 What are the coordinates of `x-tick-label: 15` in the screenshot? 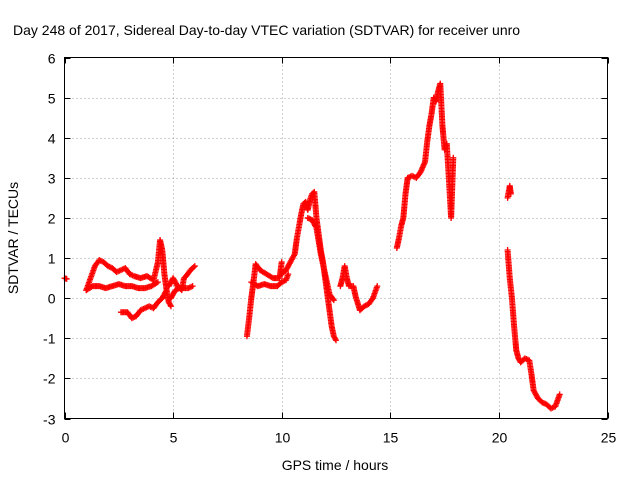 It's located at (391, 438).